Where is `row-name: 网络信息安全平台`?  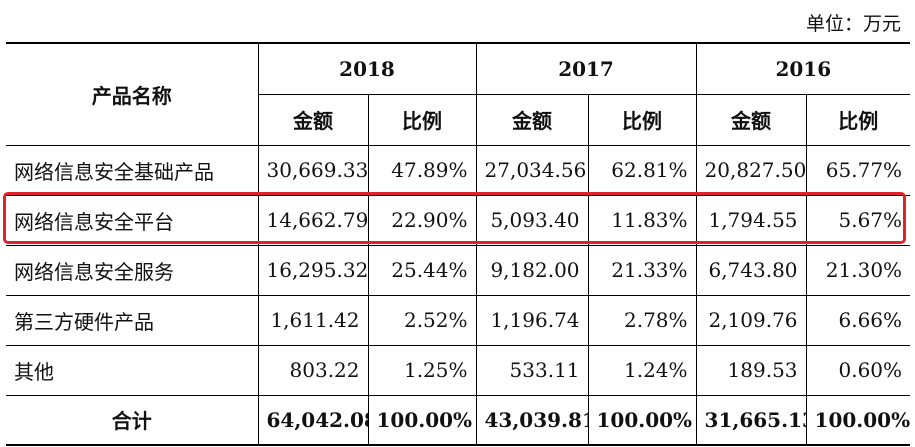
row-name: 网络信息安全平台 is located at coordinates (132, 220).